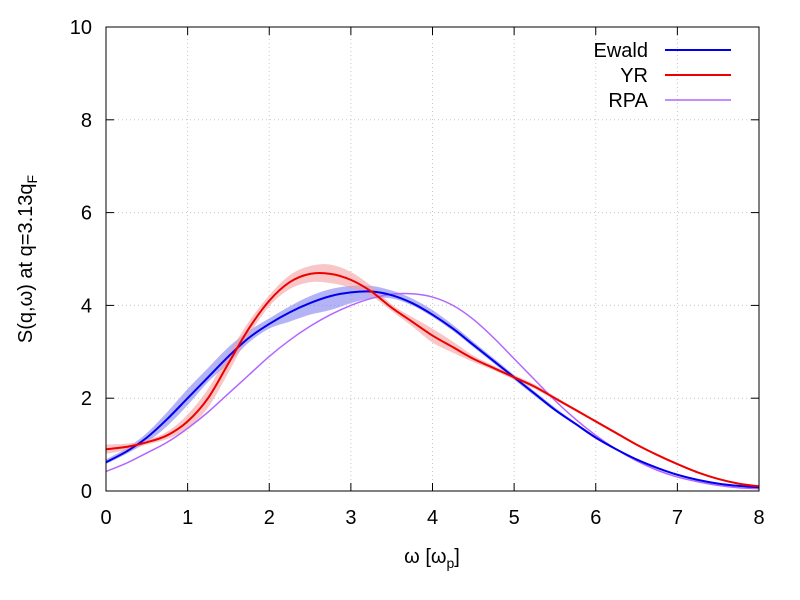 Image resolution: width=800 pixels, height=600 pixels. What do you see at coordinates (634, 76) in the screenshot?
I see `legend-label-yr: YR` at bounding box center [634, 76].